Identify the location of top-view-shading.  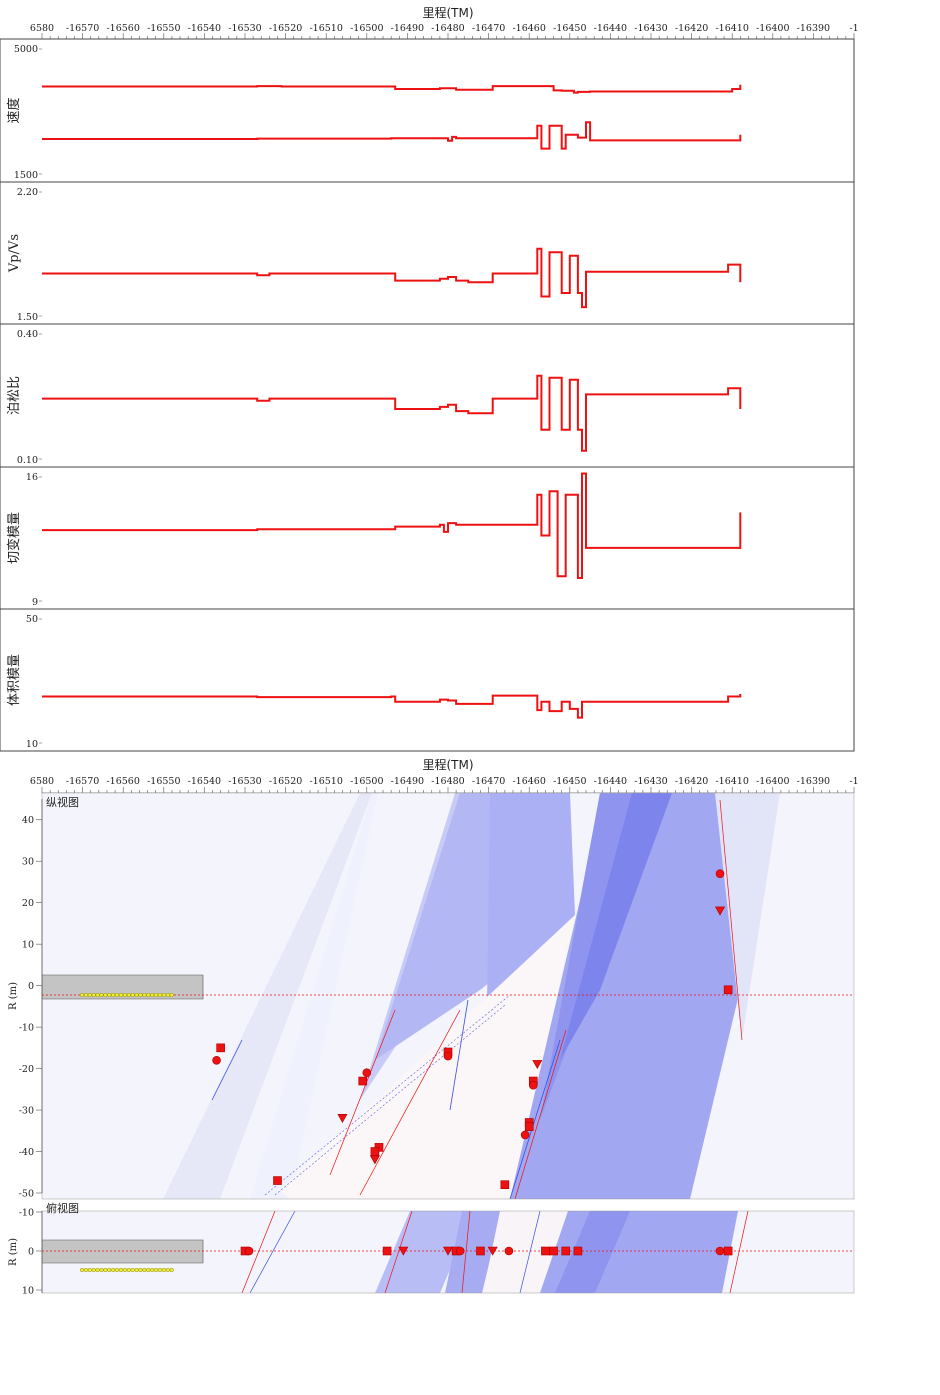
(448, 1252).